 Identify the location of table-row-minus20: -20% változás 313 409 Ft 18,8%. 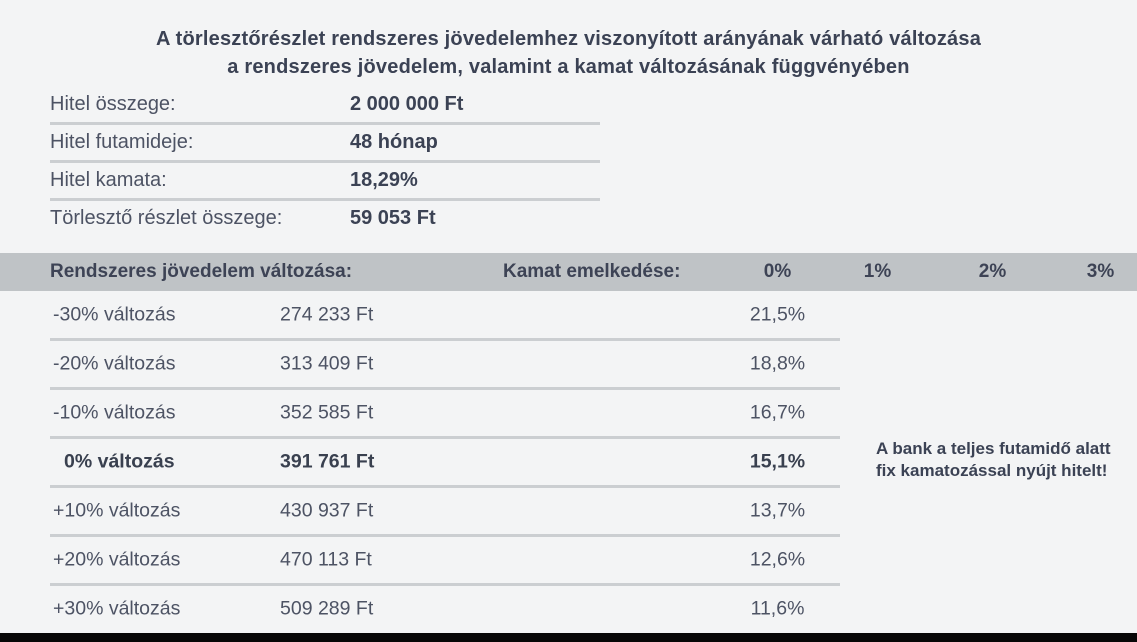
(568, 363).